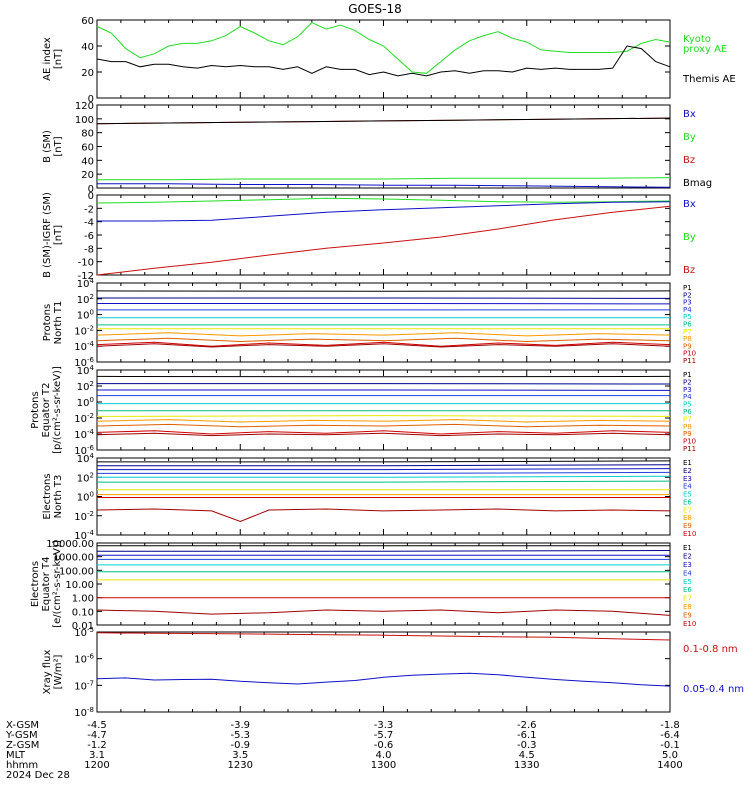 This screenshot has width=750, height=804. I want to click on y-tick-label: 1.00, so click(83, 599).